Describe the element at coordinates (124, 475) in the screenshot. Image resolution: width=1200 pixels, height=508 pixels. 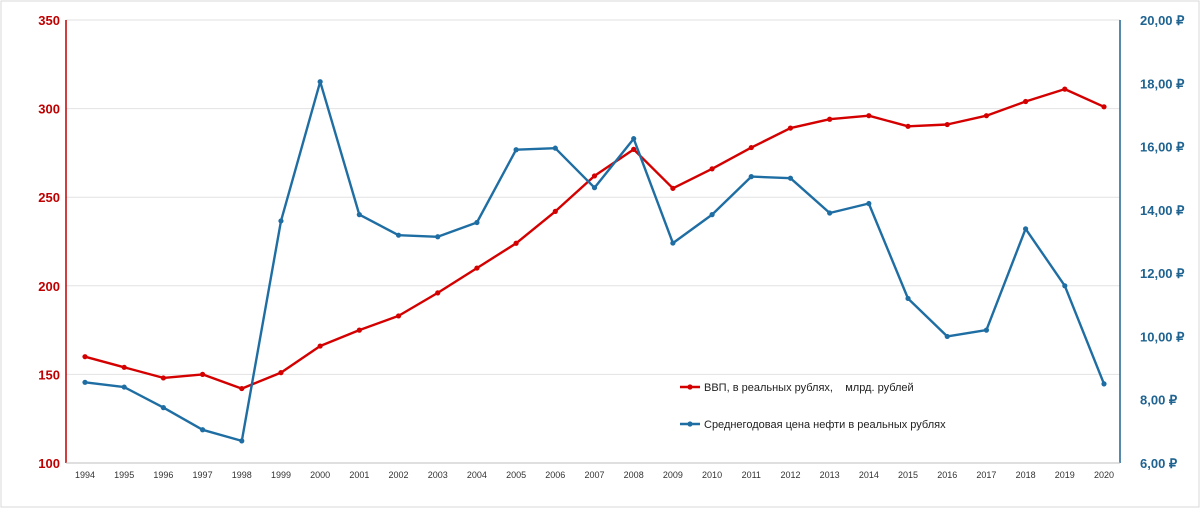
I see `x-tick-label: 1995` at that location.